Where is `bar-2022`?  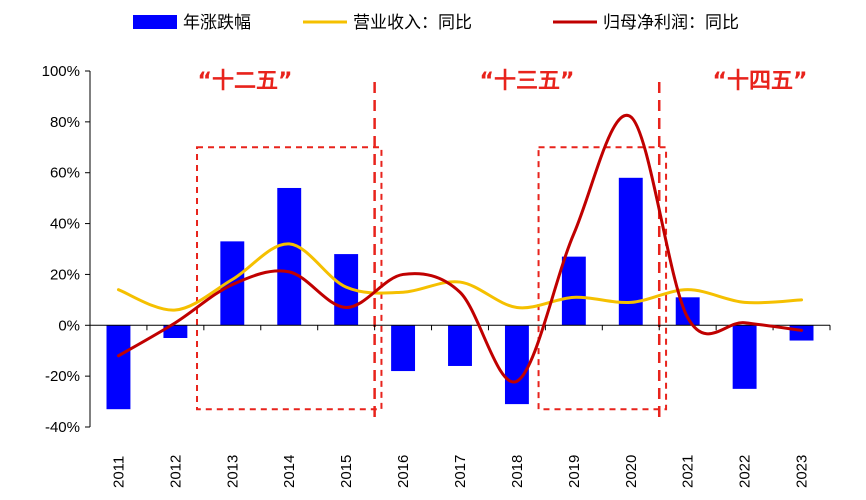
bar-2022 is located at coordinates (744, 357).